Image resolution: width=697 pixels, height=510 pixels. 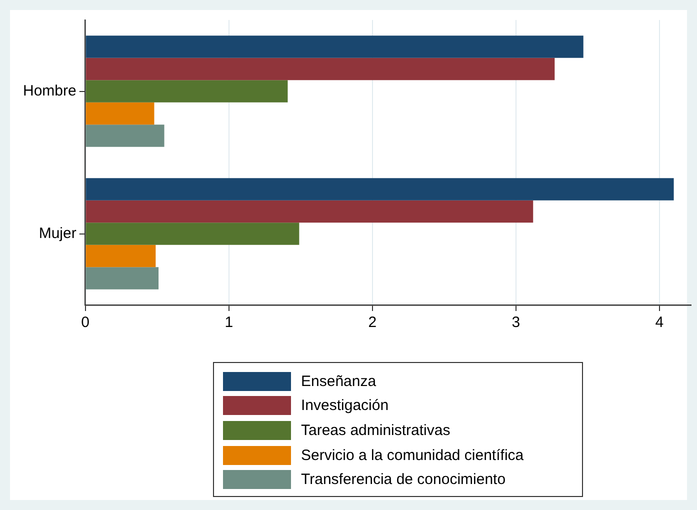 What do you see at coordinates (49, 91) in the screenshot?
I see `y-tick-label: Hombre` at bounding box center [49, 91].